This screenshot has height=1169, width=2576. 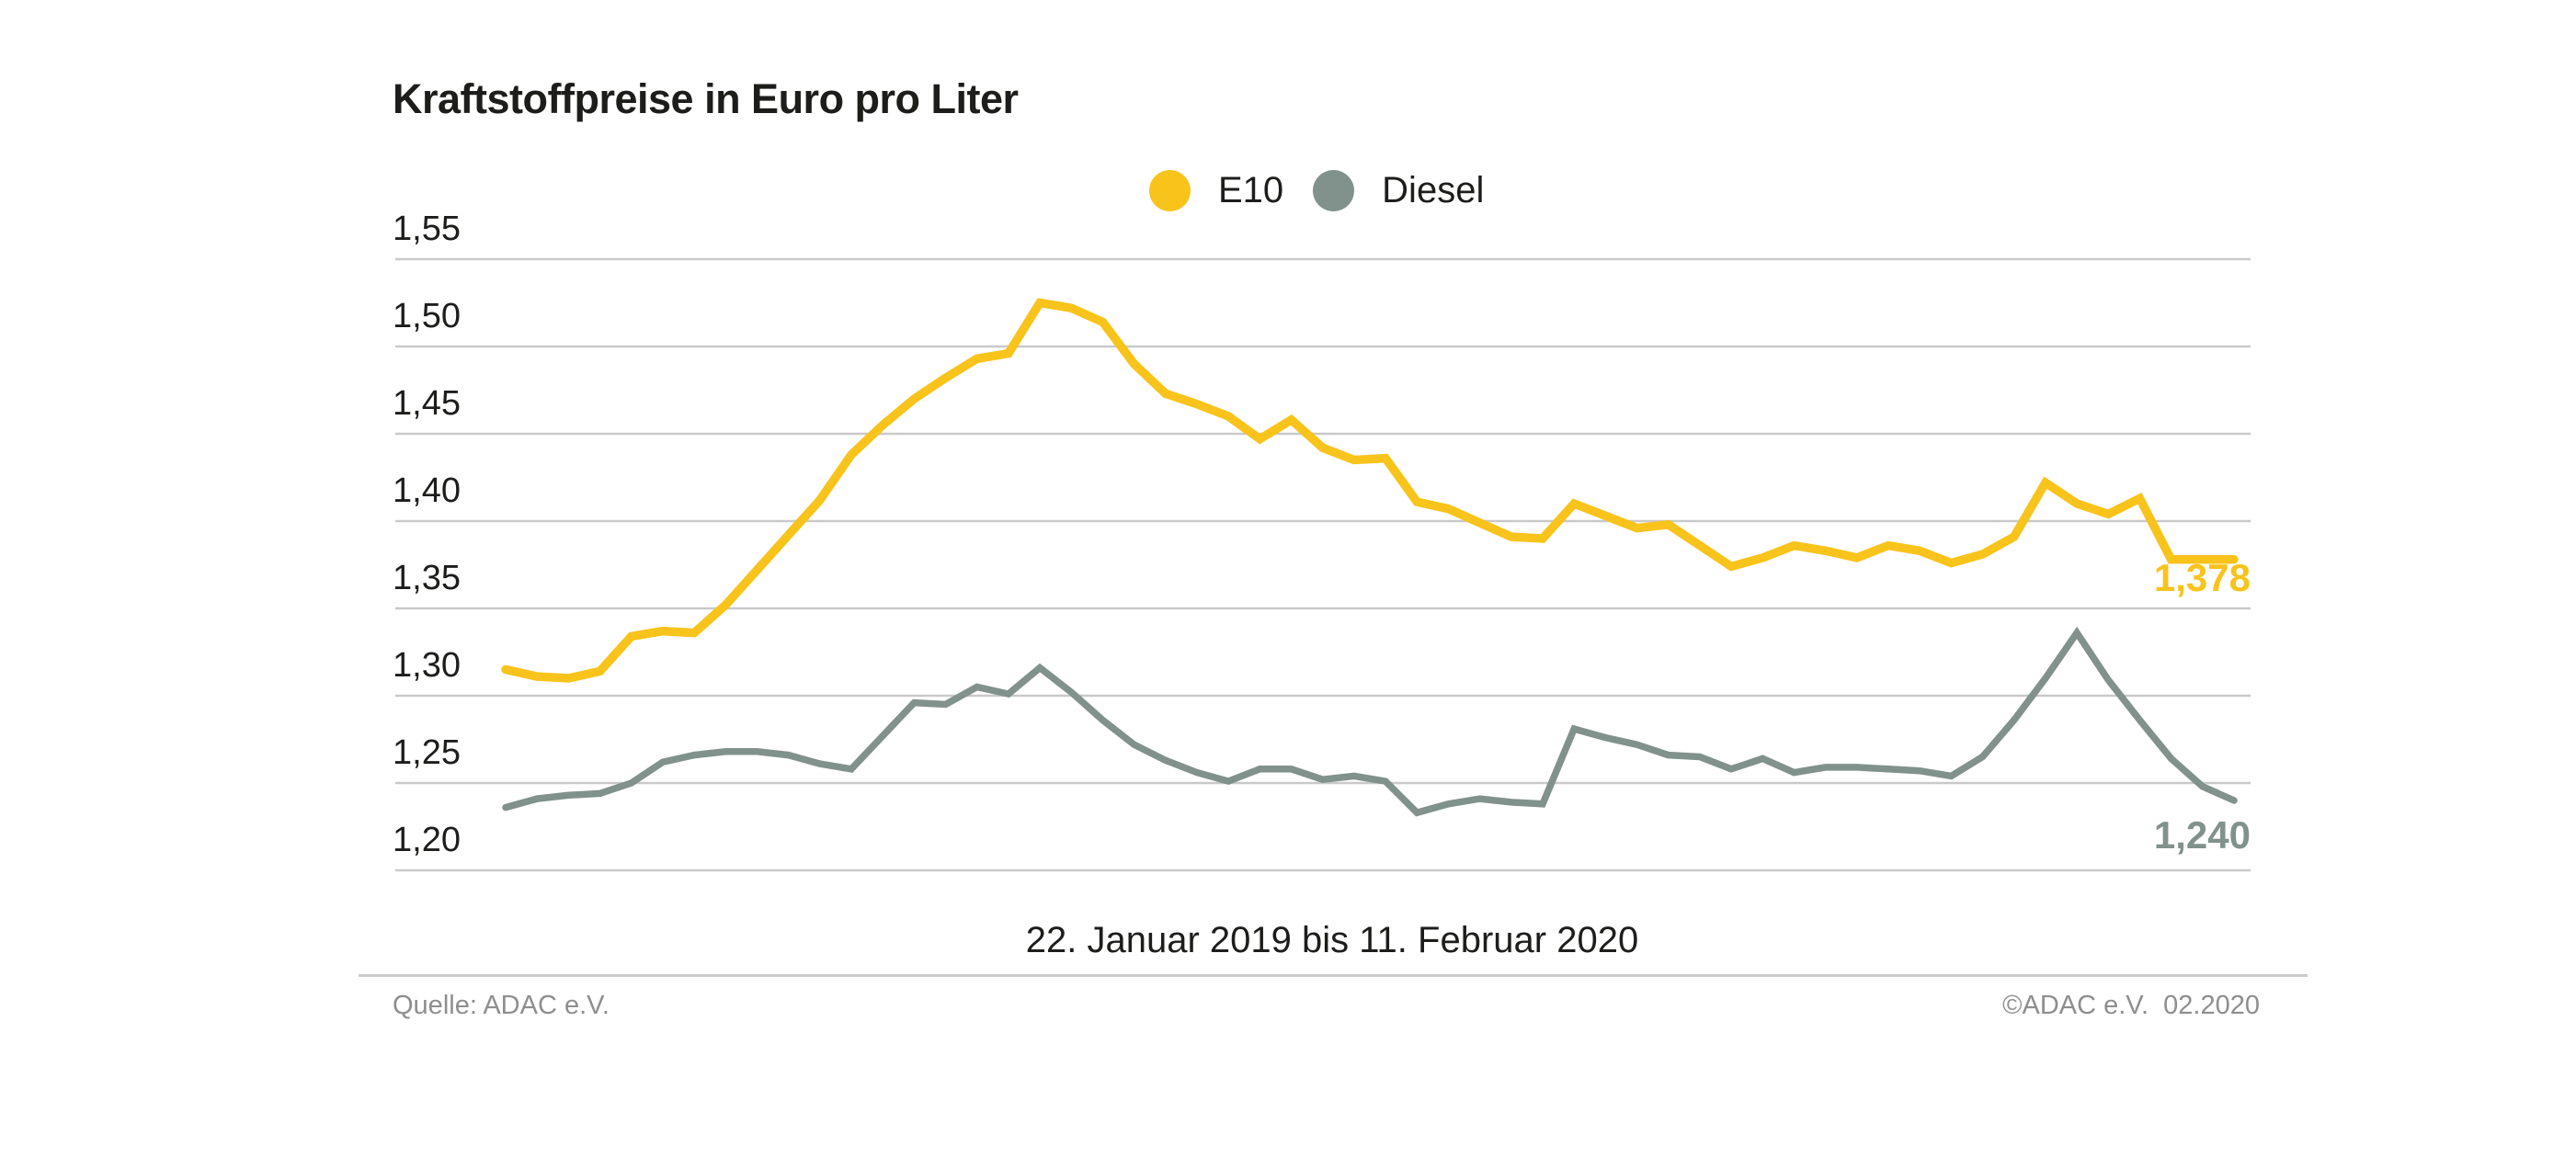 What do you see at coordinates (501, 1005) in the screenshot?
I see `source-note: Quelle: ADAC e.V.` at bounding box center [501, 1005].